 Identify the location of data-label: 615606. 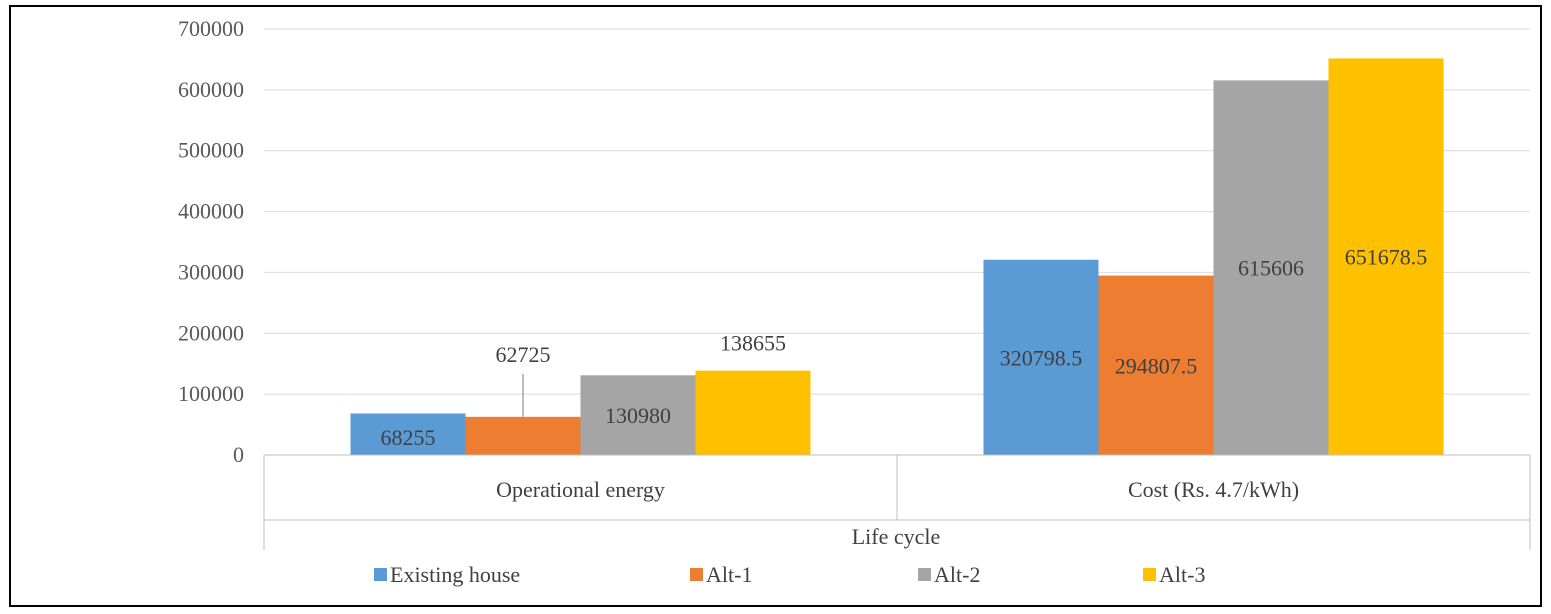
(1271, 268).